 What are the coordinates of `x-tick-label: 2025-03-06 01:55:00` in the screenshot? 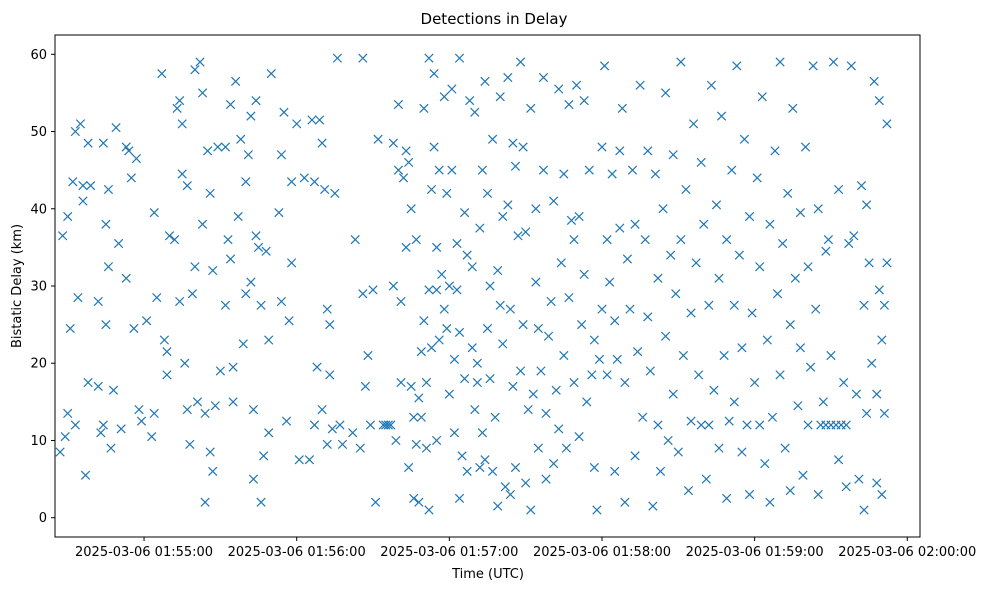 It's located at (144, 552).